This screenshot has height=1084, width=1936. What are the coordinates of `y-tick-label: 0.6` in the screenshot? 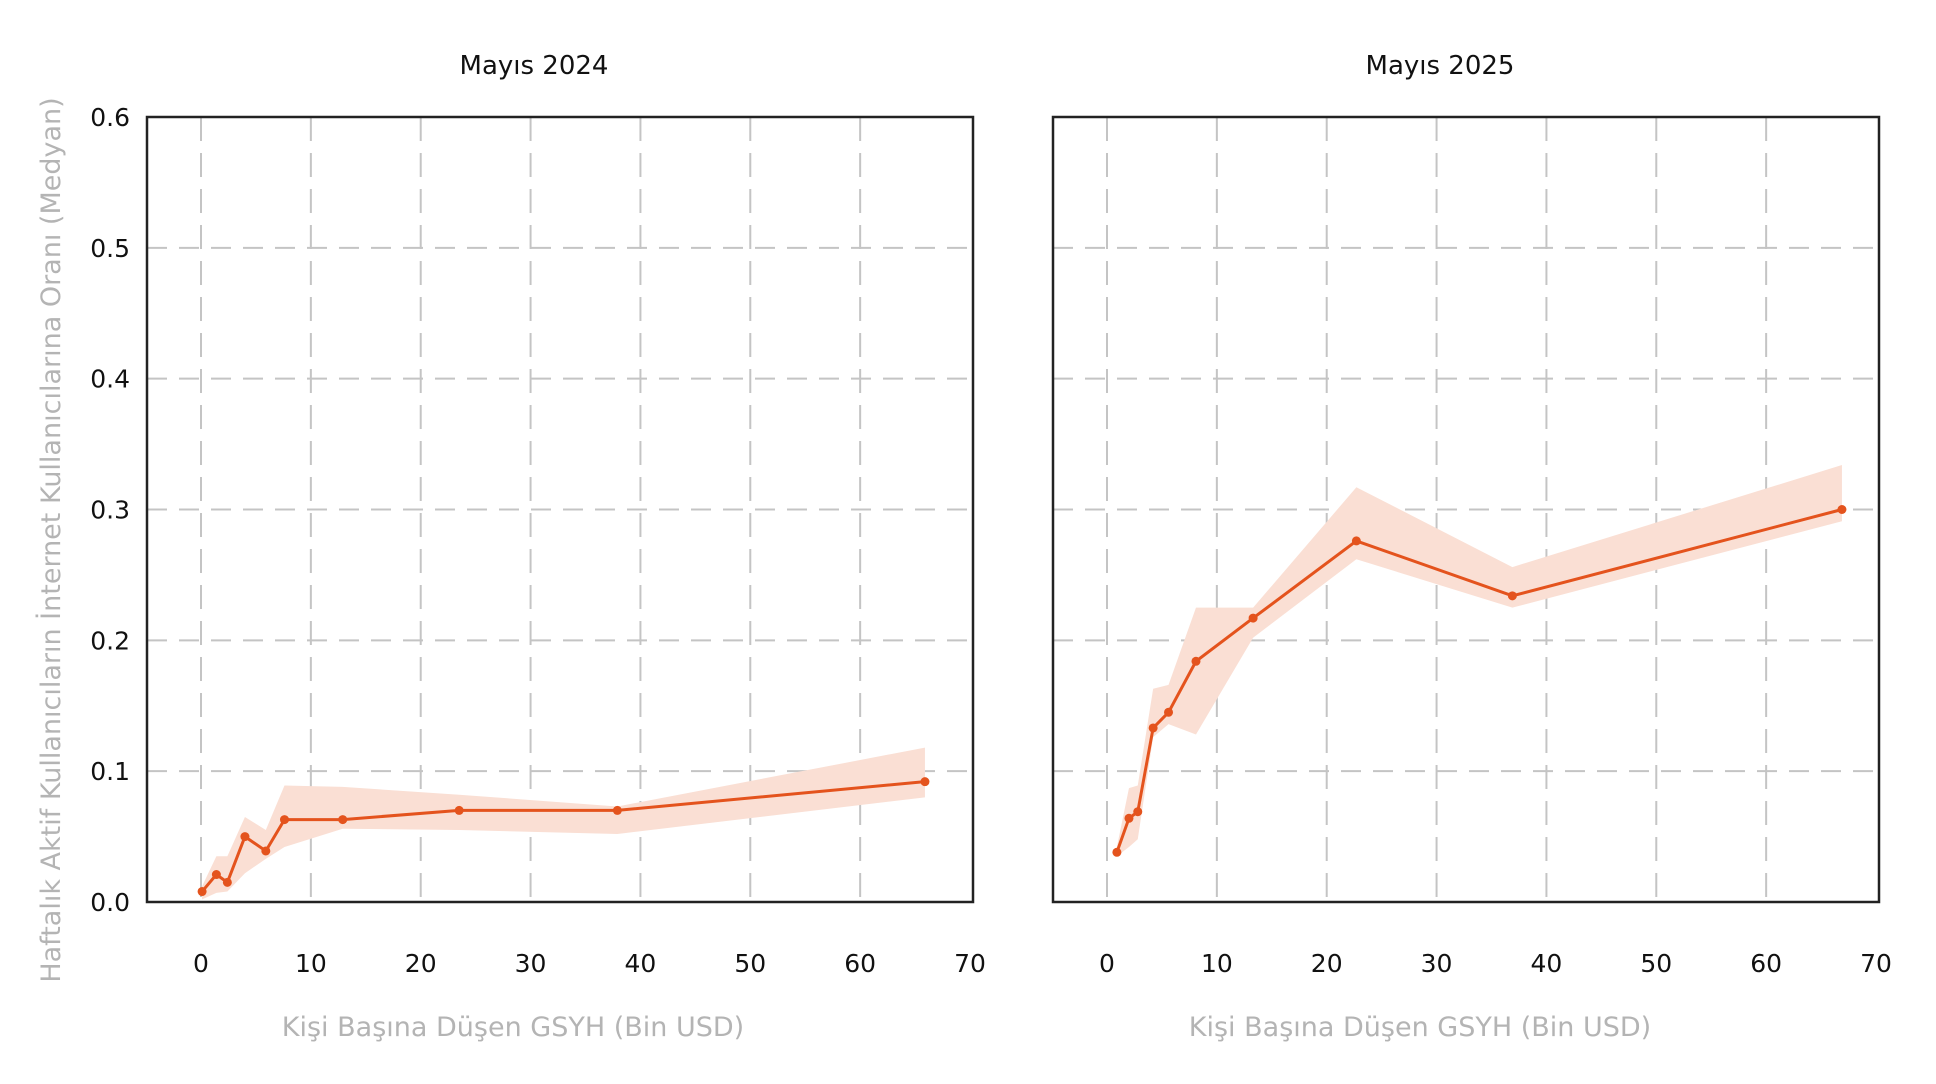 It's located at (110, 117).